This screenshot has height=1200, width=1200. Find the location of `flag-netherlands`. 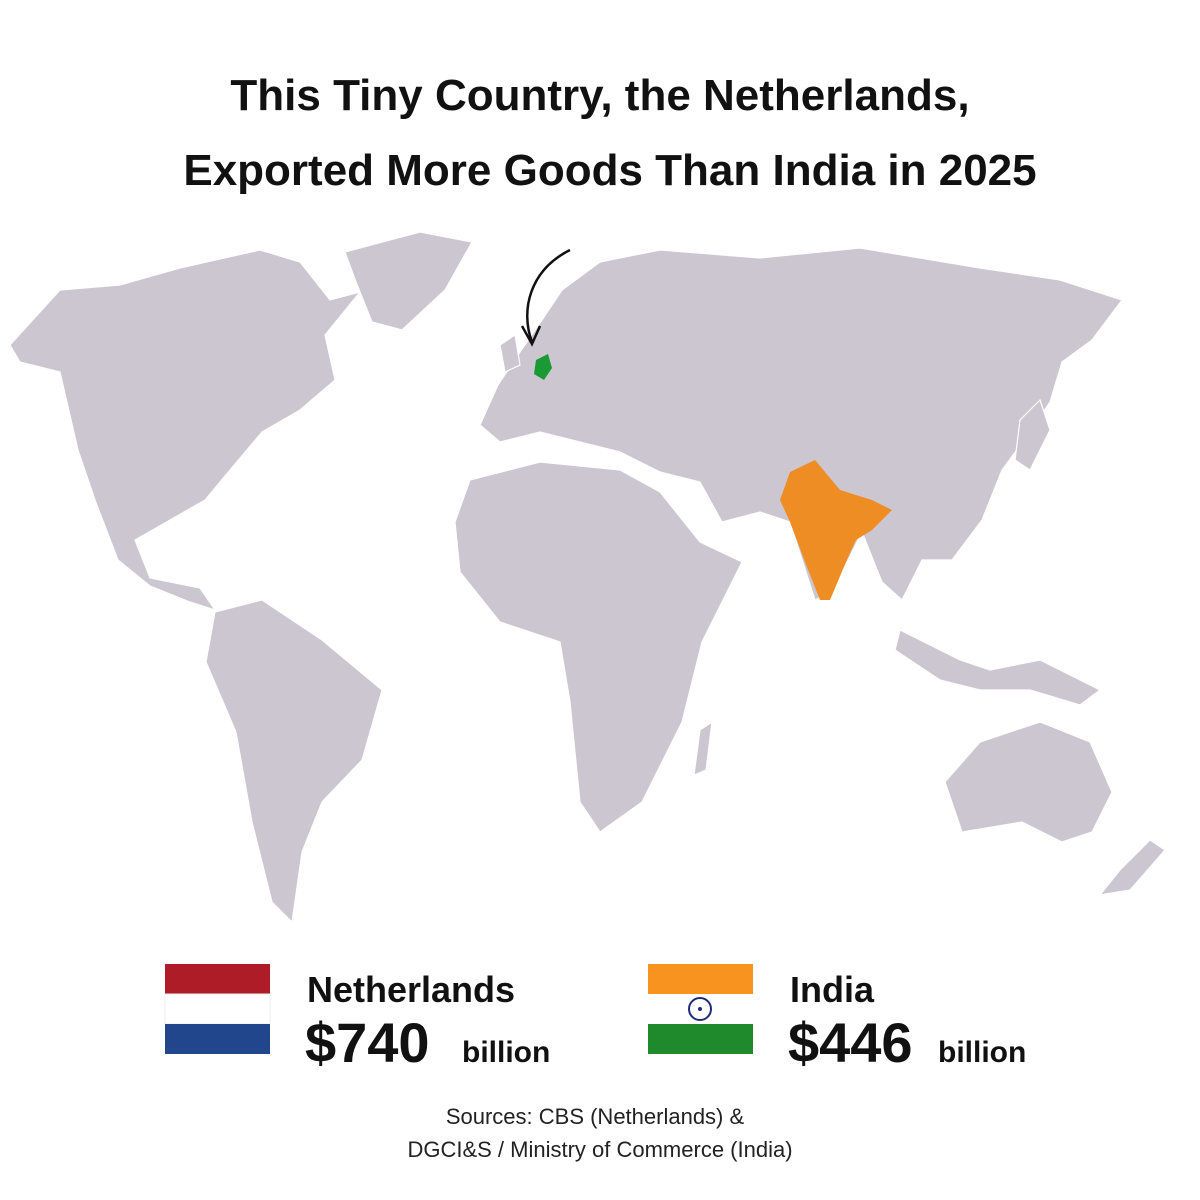

flag-netherlands is located at coordinates (217, 1009).